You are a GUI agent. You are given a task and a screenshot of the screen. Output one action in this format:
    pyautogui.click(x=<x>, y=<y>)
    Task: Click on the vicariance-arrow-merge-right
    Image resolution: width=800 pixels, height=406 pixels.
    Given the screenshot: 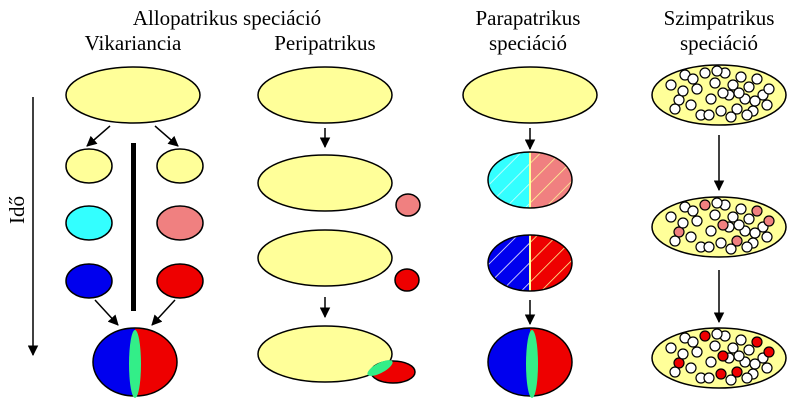 What is the action you would take?
    pyautogui.click(x=163, y=312)
    